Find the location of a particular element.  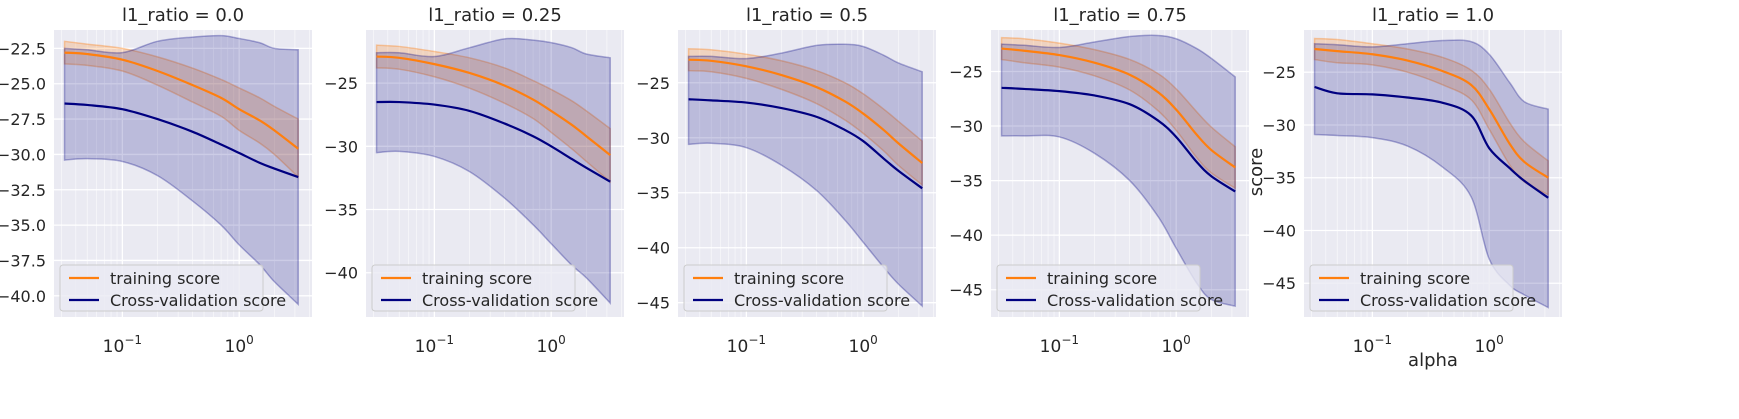

subplot-title: l1_ratio = 1.0 is located at coordinates (1433, 15).